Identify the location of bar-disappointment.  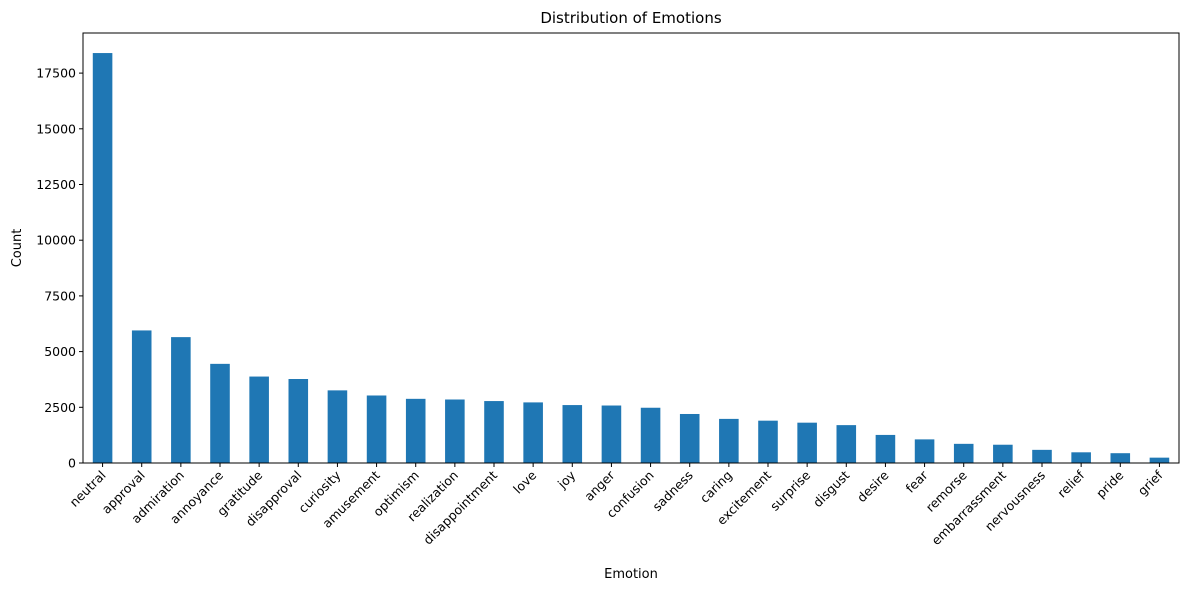
(494, 432).